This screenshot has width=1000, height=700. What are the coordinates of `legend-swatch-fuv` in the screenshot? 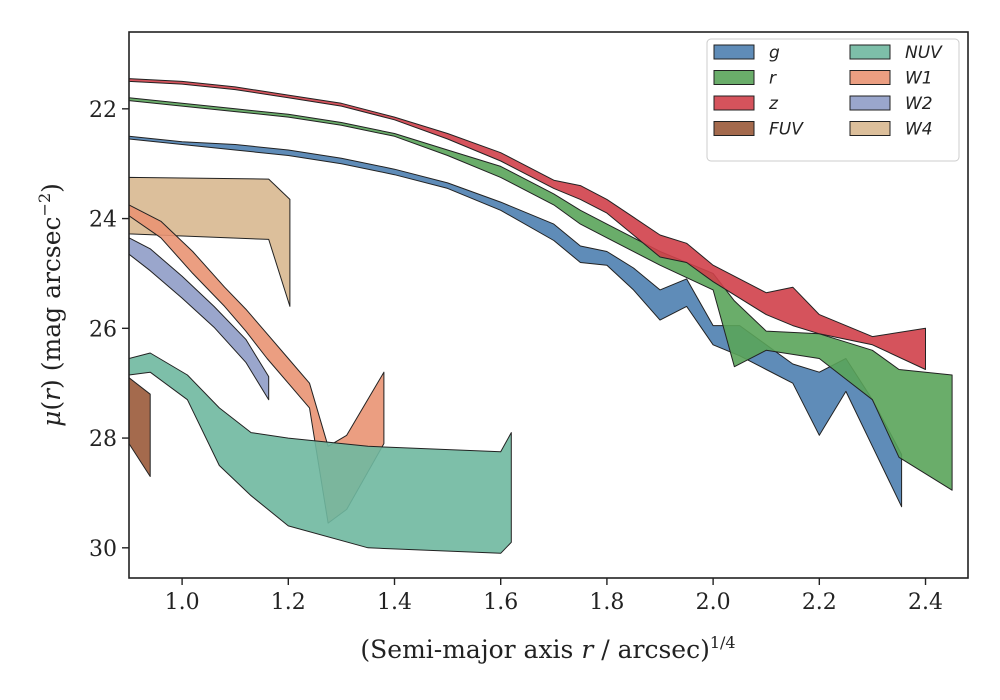 It's located at (734, 128).